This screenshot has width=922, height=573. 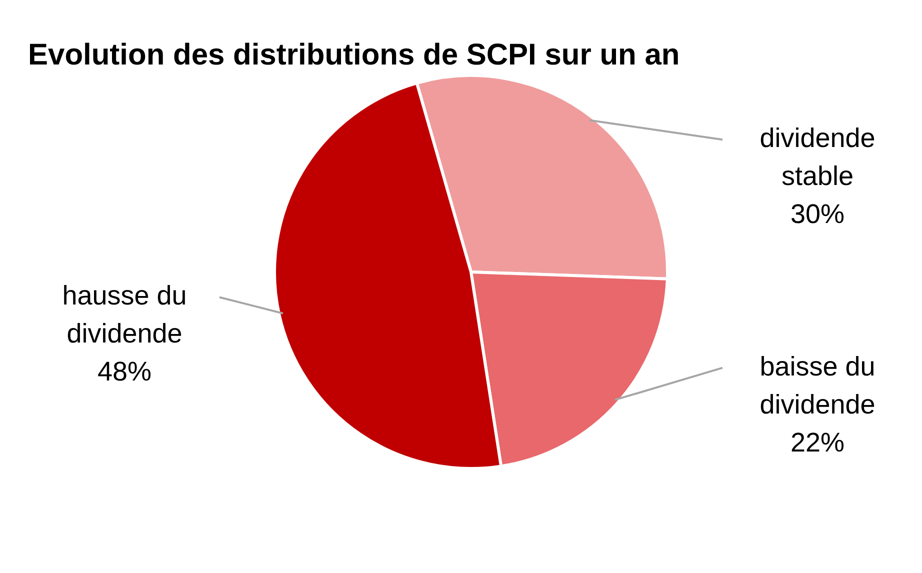 I want to click on slice-label: hausse du dividende, so click(x=124, y=314).